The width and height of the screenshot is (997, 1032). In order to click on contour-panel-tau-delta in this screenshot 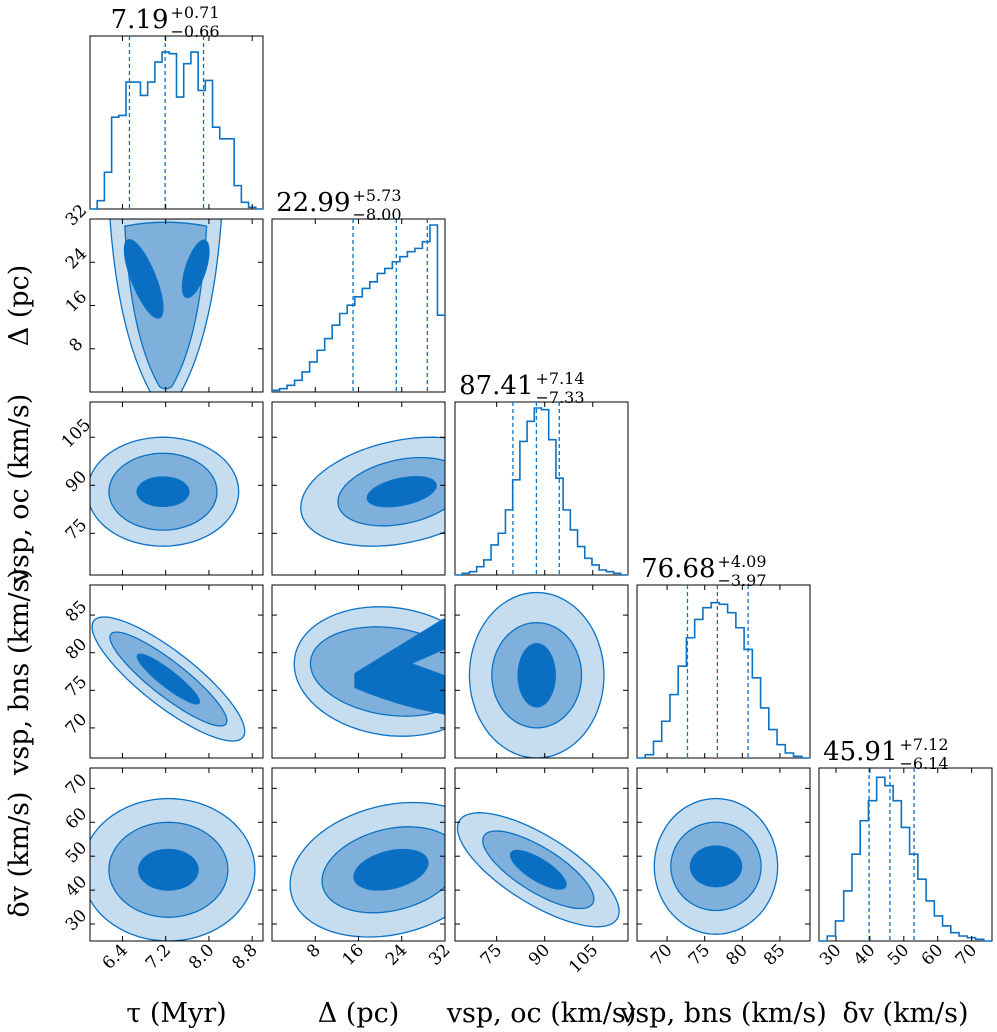, I will do `click(176, 305)`.